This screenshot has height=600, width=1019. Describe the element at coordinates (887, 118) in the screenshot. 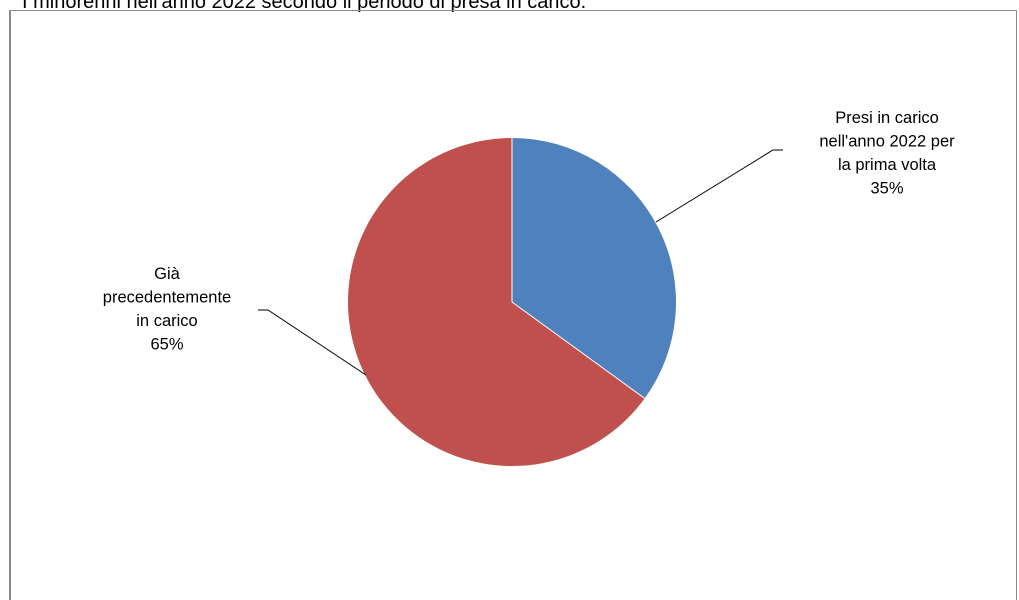

I see `slice-label-1-line-1: Presi in carico` at that location.